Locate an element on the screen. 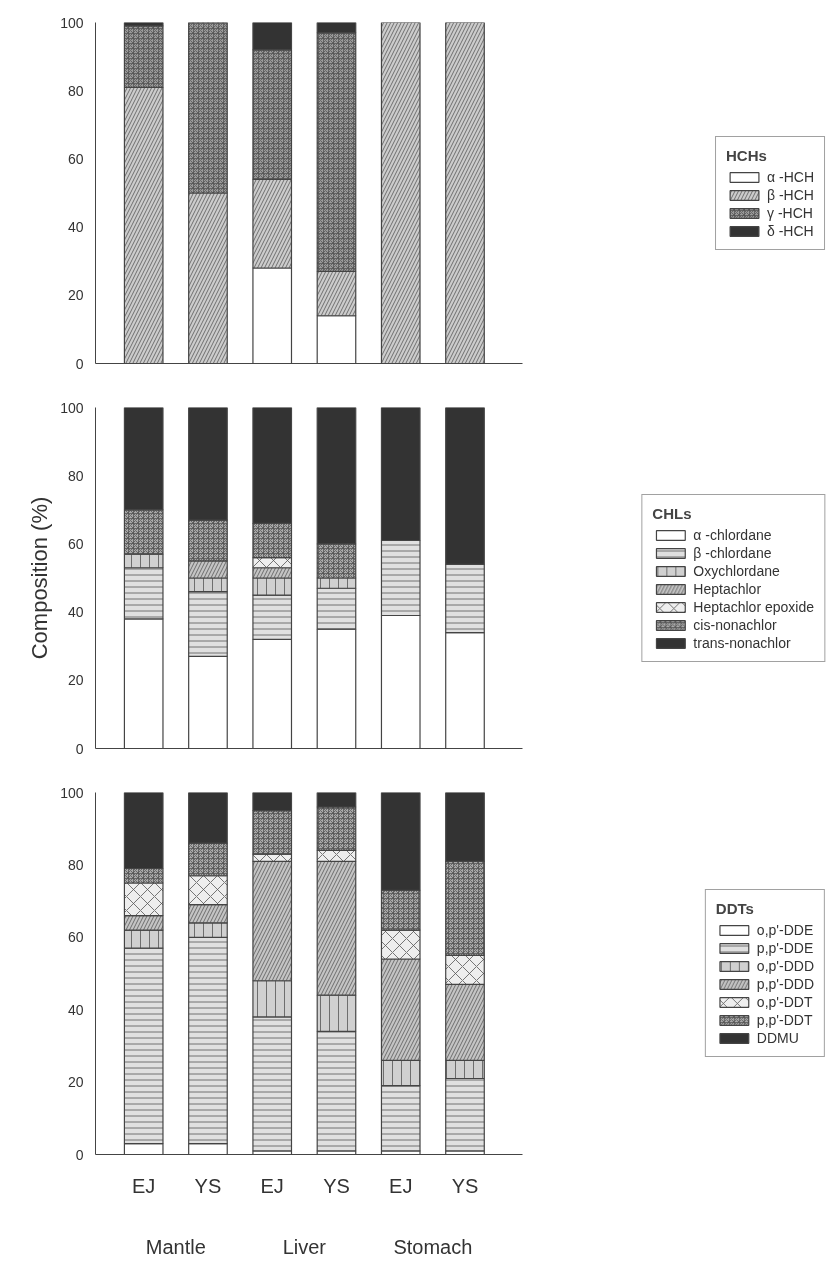  text: Stomach is located at coordinates (433, 1246).